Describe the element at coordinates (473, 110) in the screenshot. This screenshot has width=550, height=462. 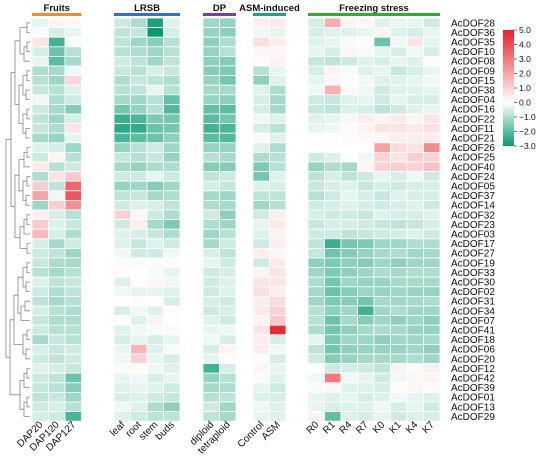
I see `row-label: AcDOF16` at that location.